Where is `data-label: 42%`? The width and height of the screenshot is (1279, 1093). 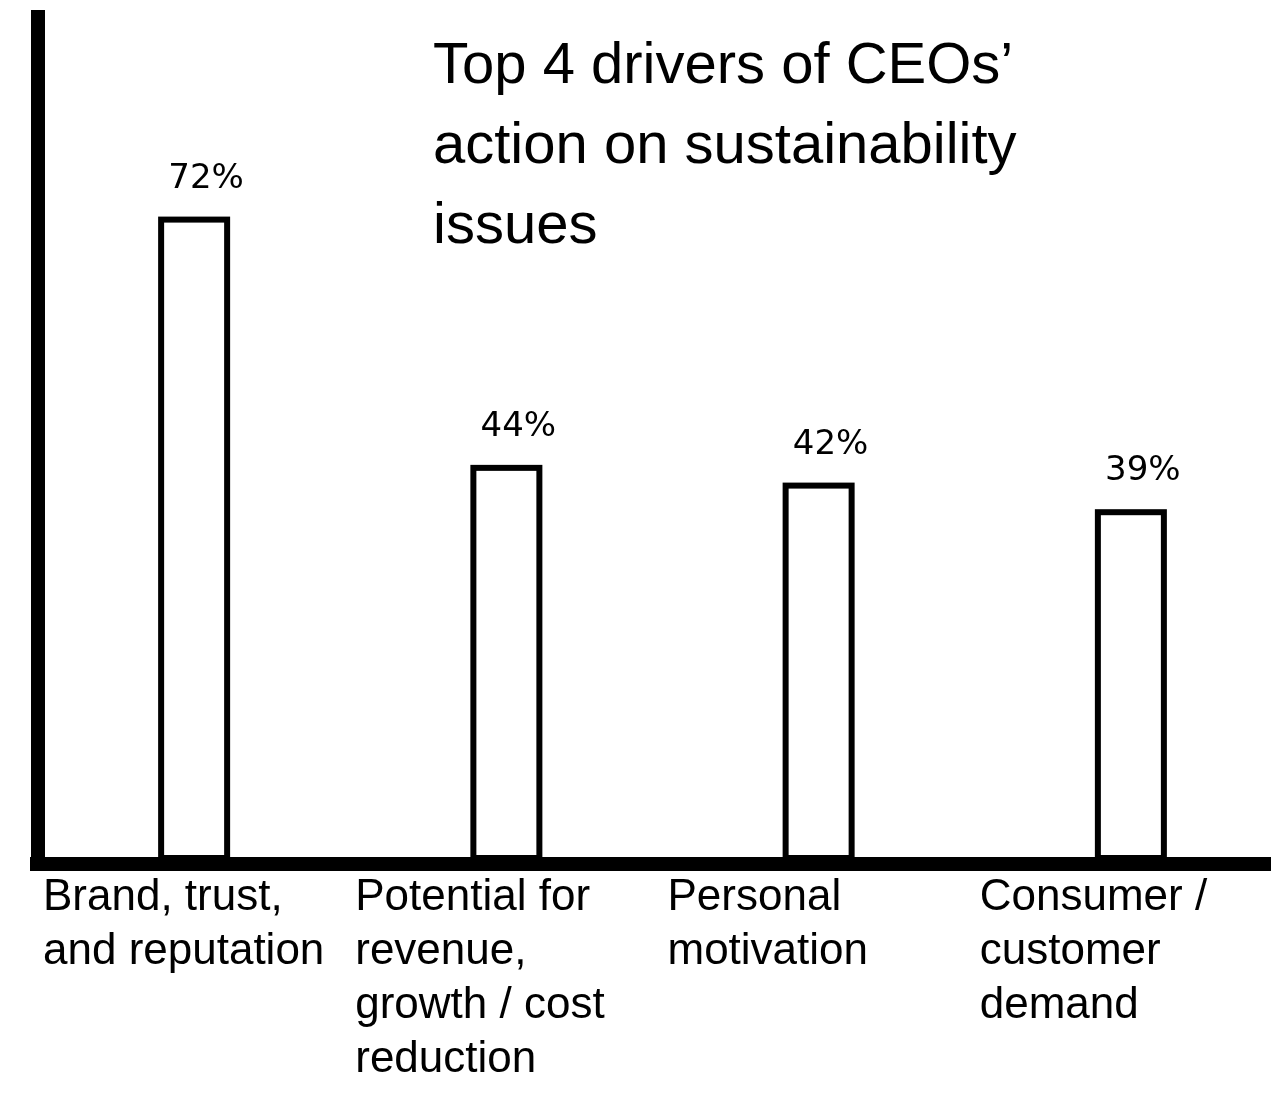 data-label: 42% is located at coordinates (830, 441).